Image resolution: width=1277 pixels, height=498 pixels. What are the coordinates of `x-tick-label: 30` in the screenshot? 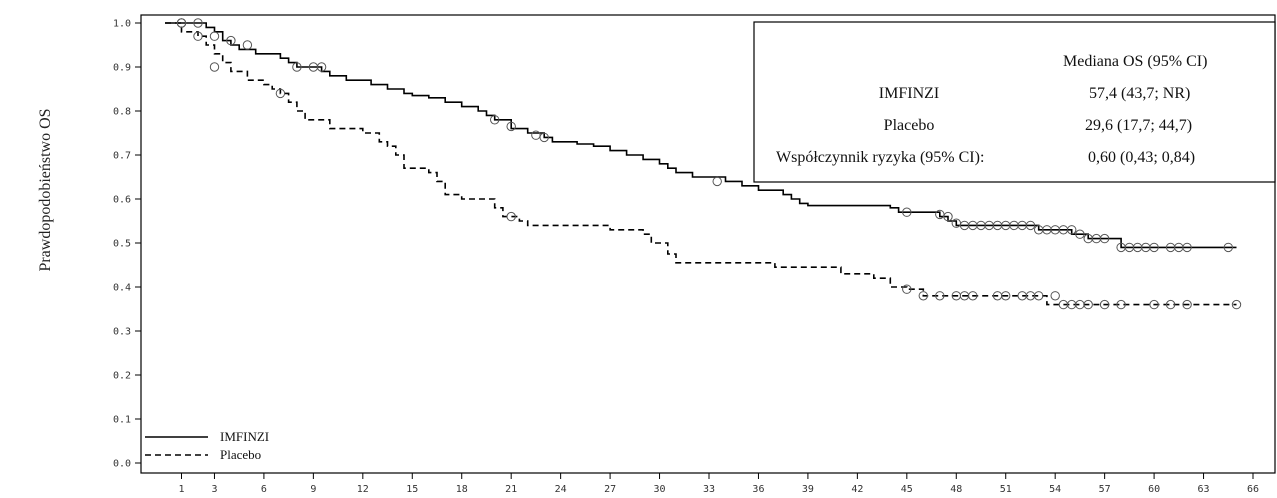 It's located at (660, 489).